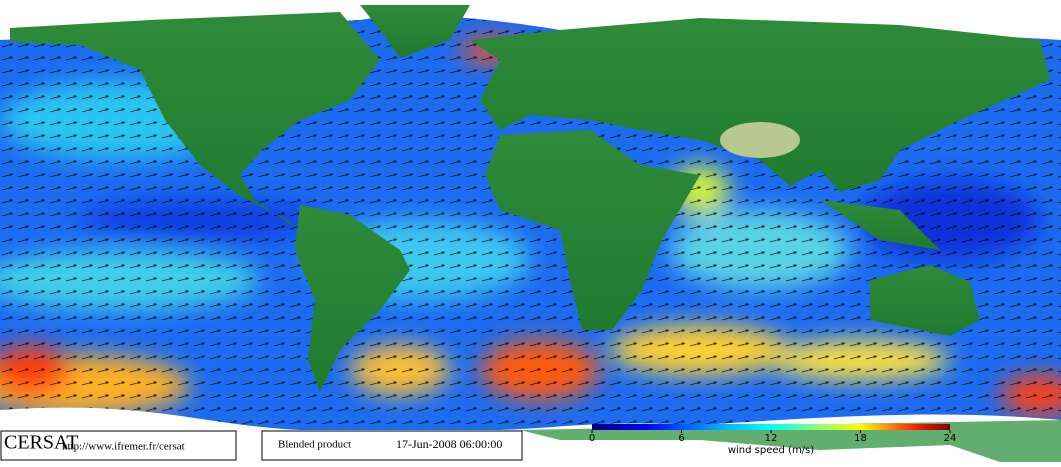 This screenshot has width=1061, height=467. I want to click on logo-box, so click(118, 445).